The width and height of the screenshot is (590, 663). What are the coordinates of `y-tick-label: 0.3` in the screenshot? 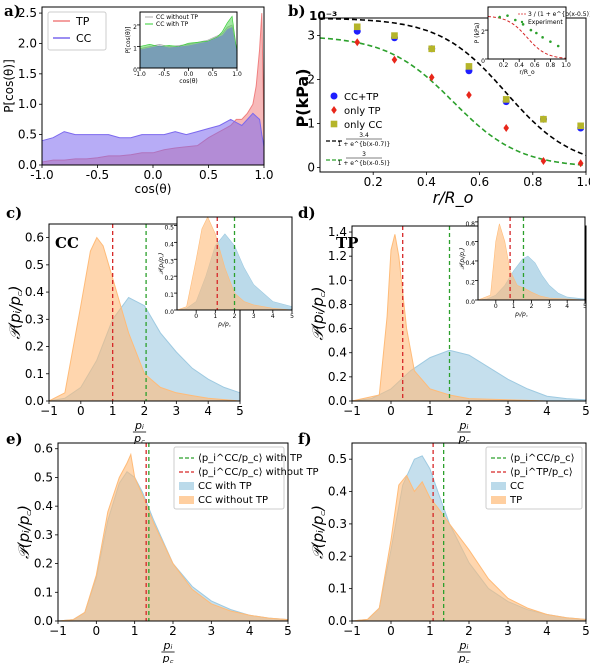 It's located at (34, 319).